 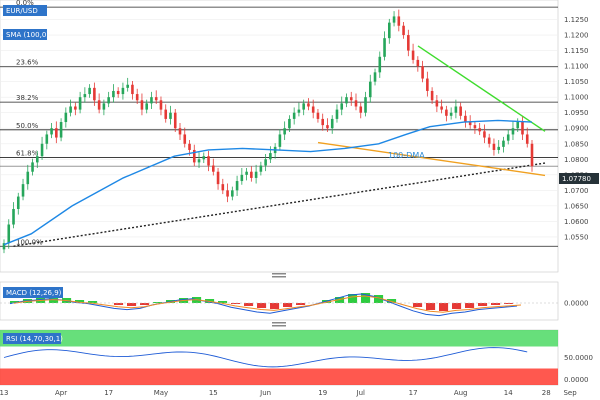 What do you see at coordinates (576, 113) in the screenshot?
I see `price-tick-label: 1.0950` at bounding box center [576, 113].